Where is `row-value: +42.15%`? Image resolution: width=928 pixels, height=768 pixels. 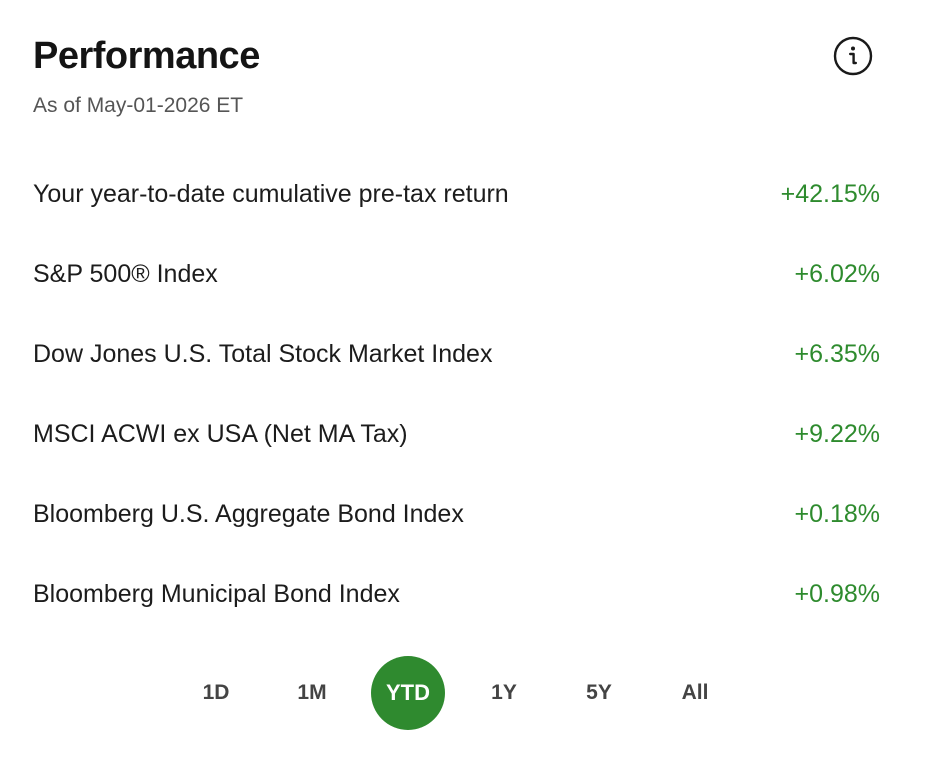
row-value: +42.15% is located at coordinates (830, 193).